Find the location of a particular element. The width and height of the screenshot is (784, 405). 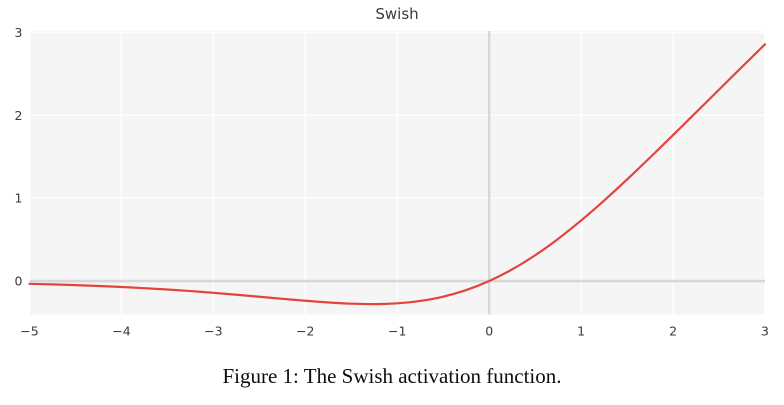

x-axis-tick-label: −3 is located at coordinates (213, 331).